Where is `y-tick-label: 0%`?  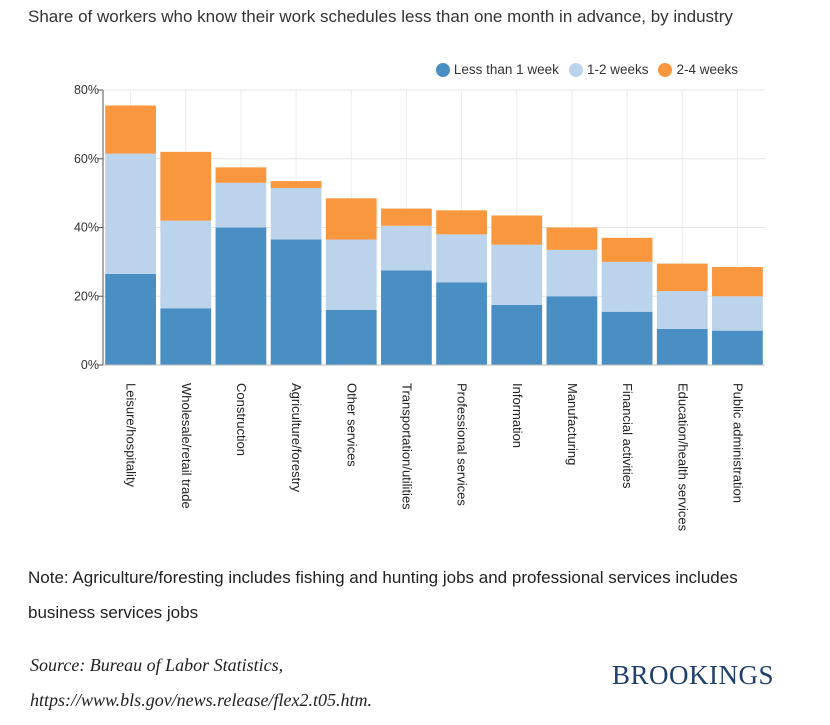
y-tick-label: 0% is located at coordinates (90, 365).